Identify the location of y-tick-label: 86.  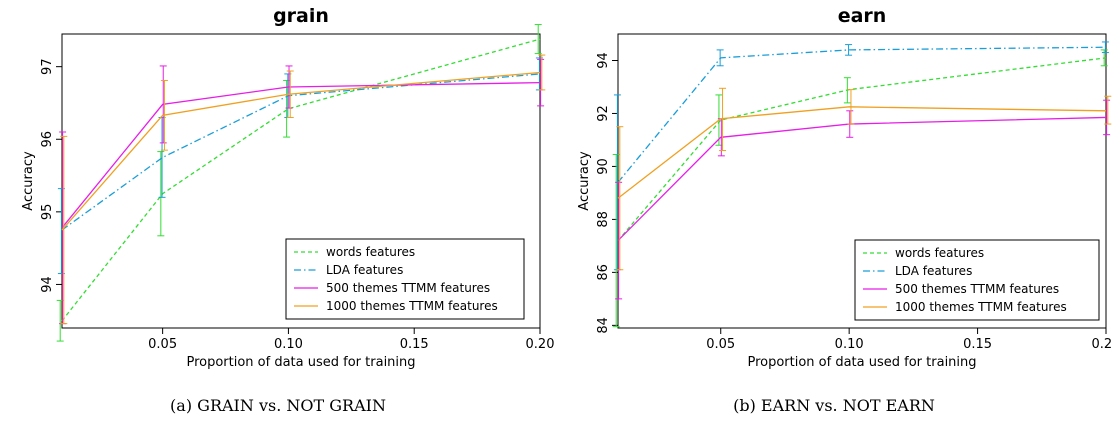
(603, 272).